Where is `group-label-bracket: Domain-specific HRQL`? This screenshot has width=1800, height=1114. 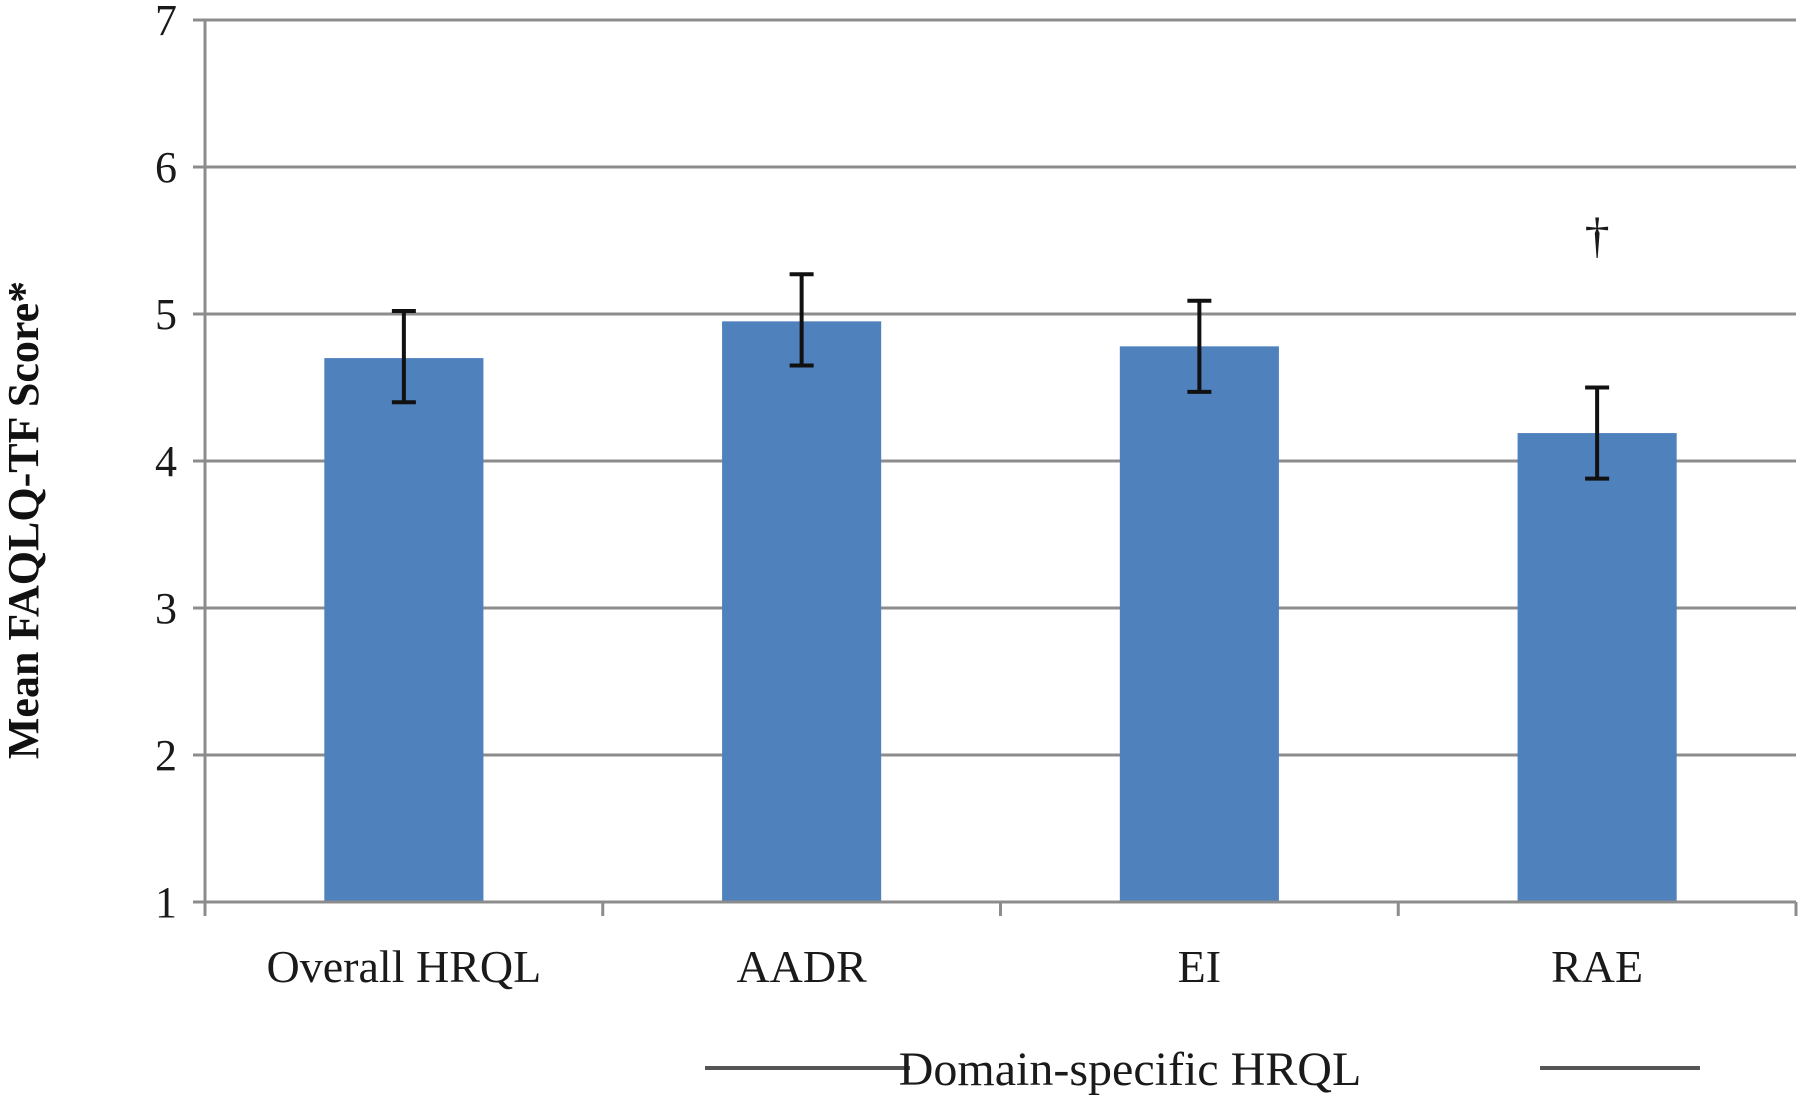
group-label-bracket: Domain-specific HRQL is located at coordinates (1202, 1069).